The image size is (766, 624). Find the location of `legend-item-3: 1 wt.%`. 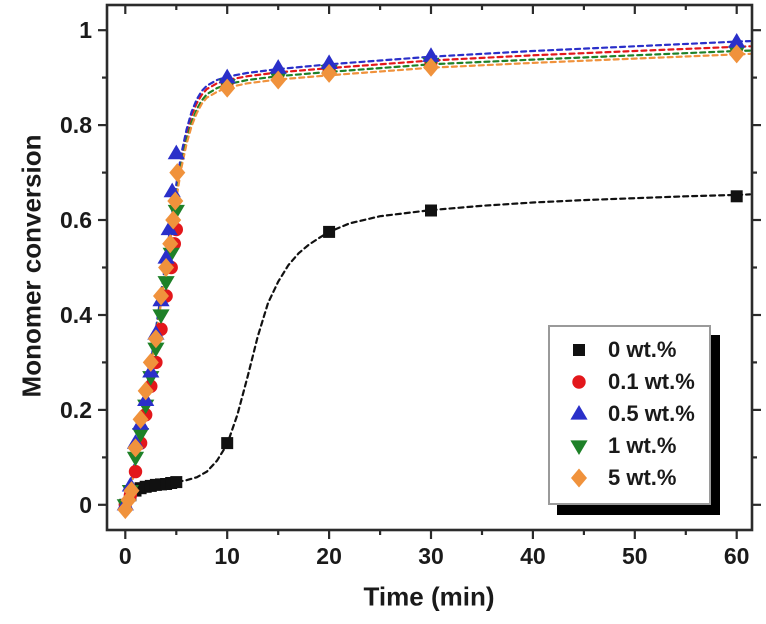

legend-item-3: 1 wt.% is located at coordinates (629, 446).